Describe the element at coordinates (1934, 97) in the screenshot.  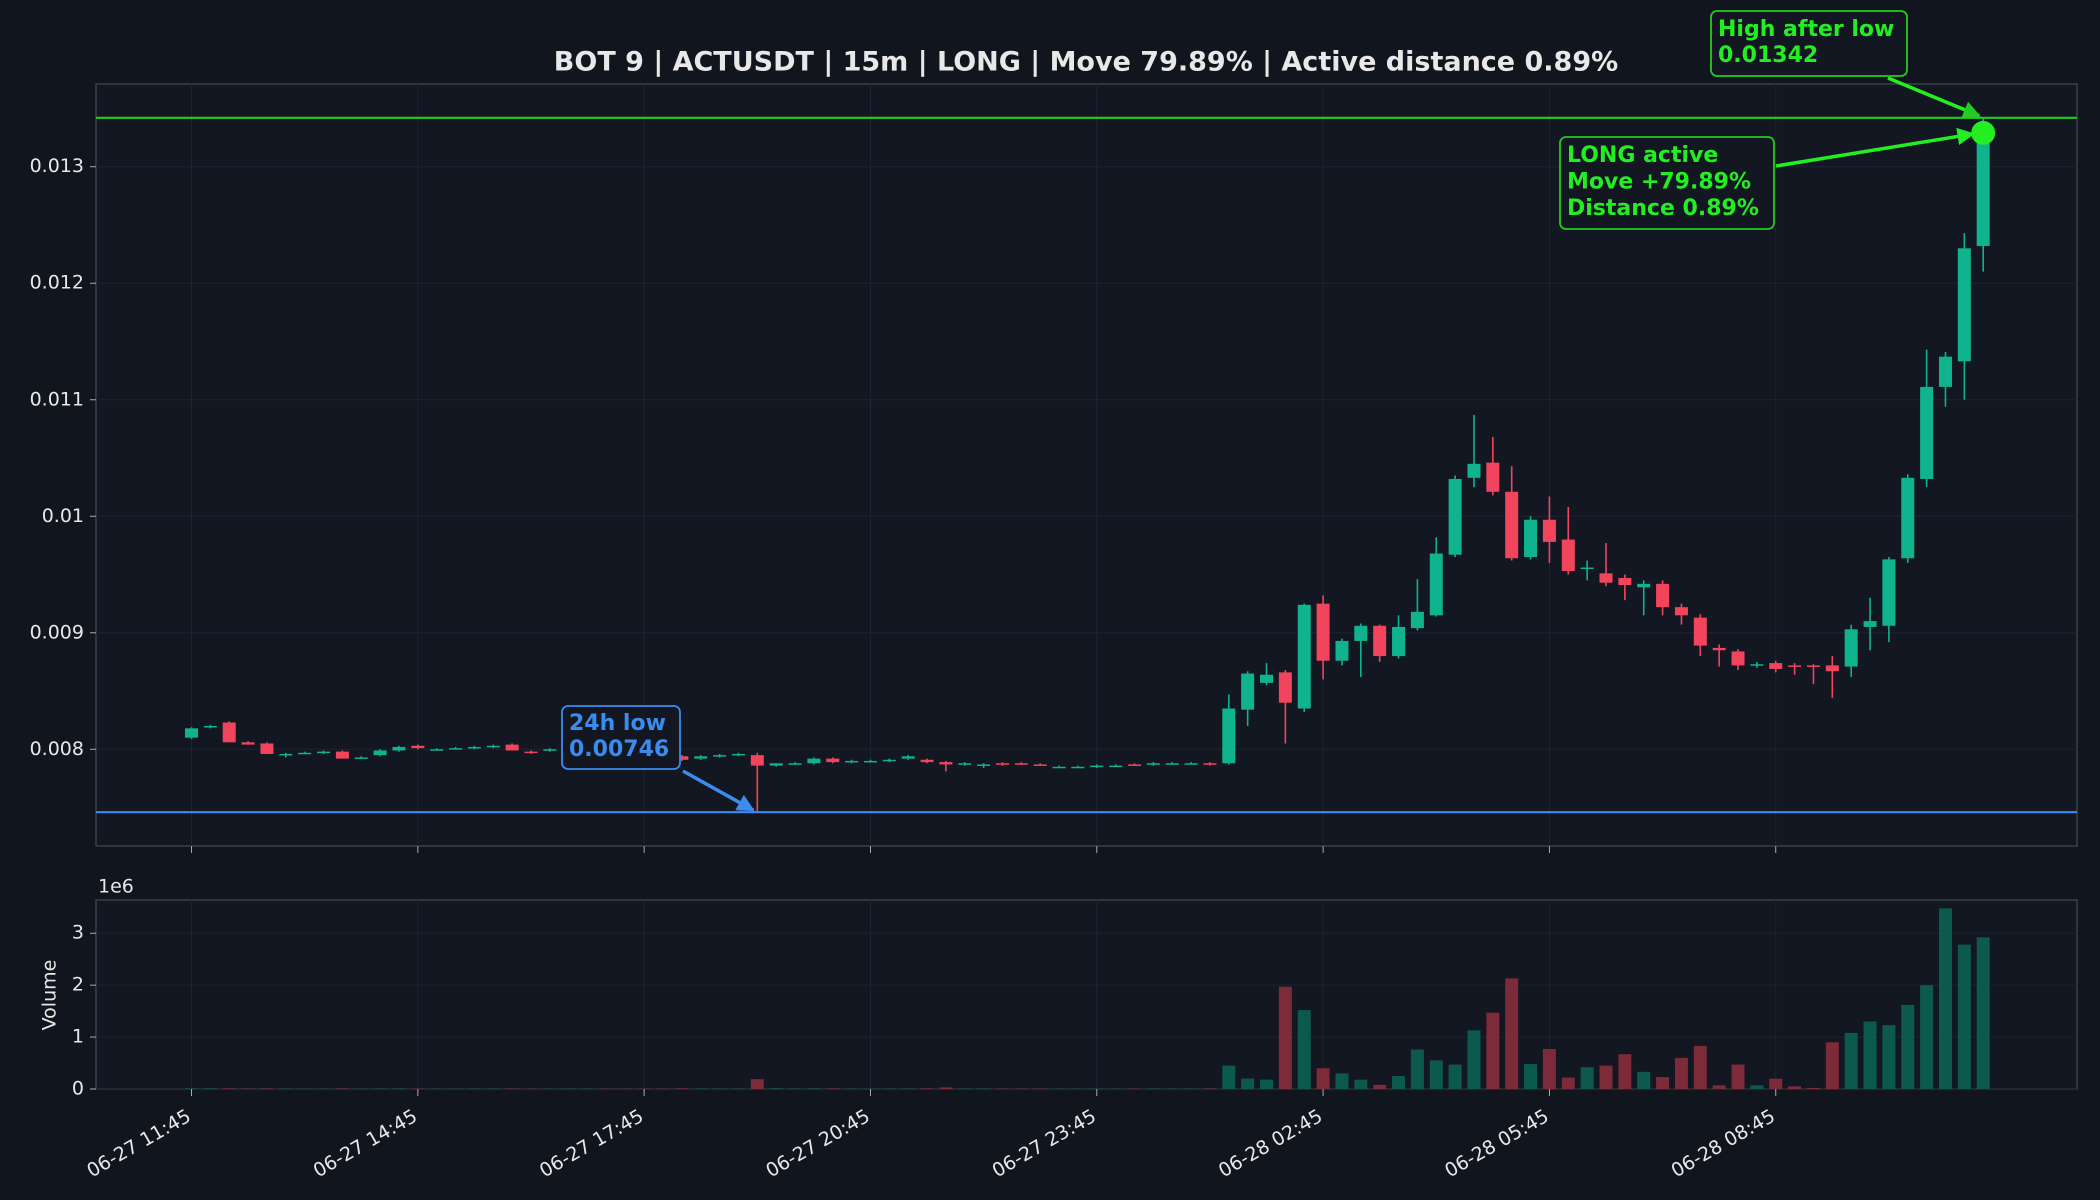
I see `high-arrow` at that location.